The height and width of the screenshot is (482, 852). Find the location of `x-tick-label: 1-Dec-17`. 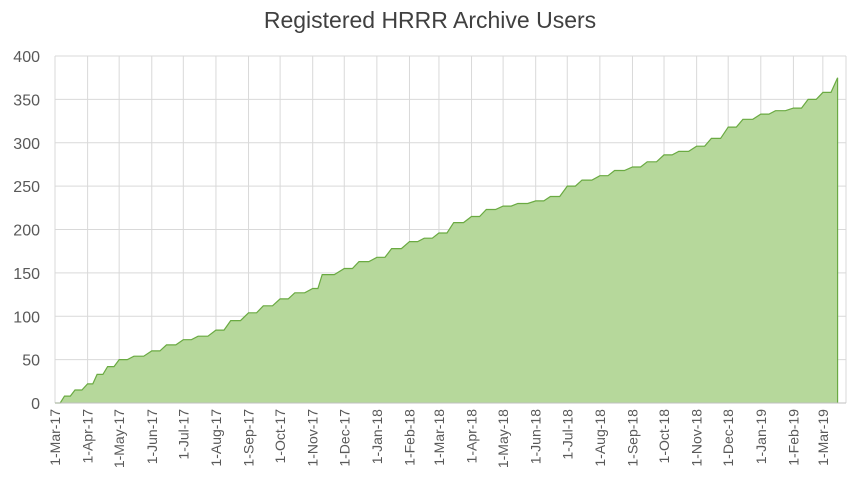

x-tick-label: 1-Dec-17 is located at coordinates (344, 438).